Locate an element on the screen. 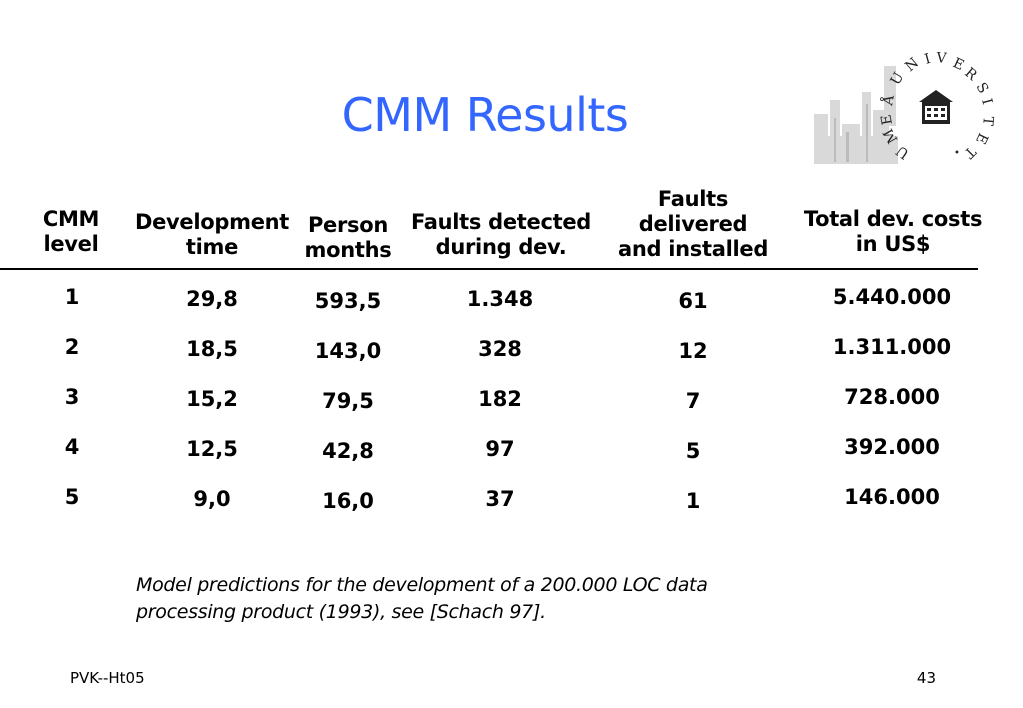 This screenshot has height=708, width=1023. cell-total-dev-costs: 146.000 is located at coordinates (892, 497).